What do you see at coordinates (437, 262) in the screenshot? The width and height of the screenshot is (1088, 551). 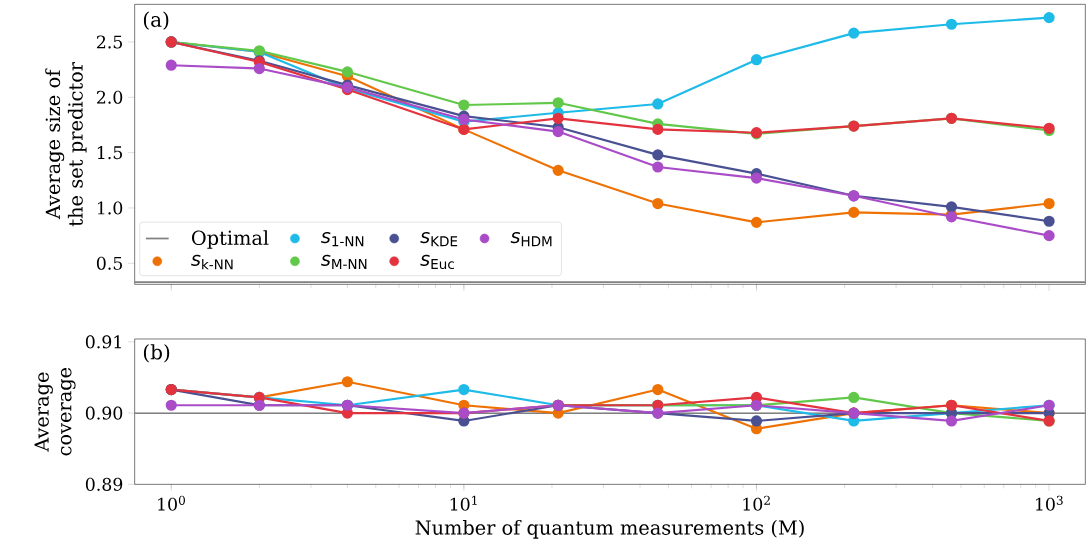 I see `legend-label: s$_{Euc}$` at bounding box center [437, 262].